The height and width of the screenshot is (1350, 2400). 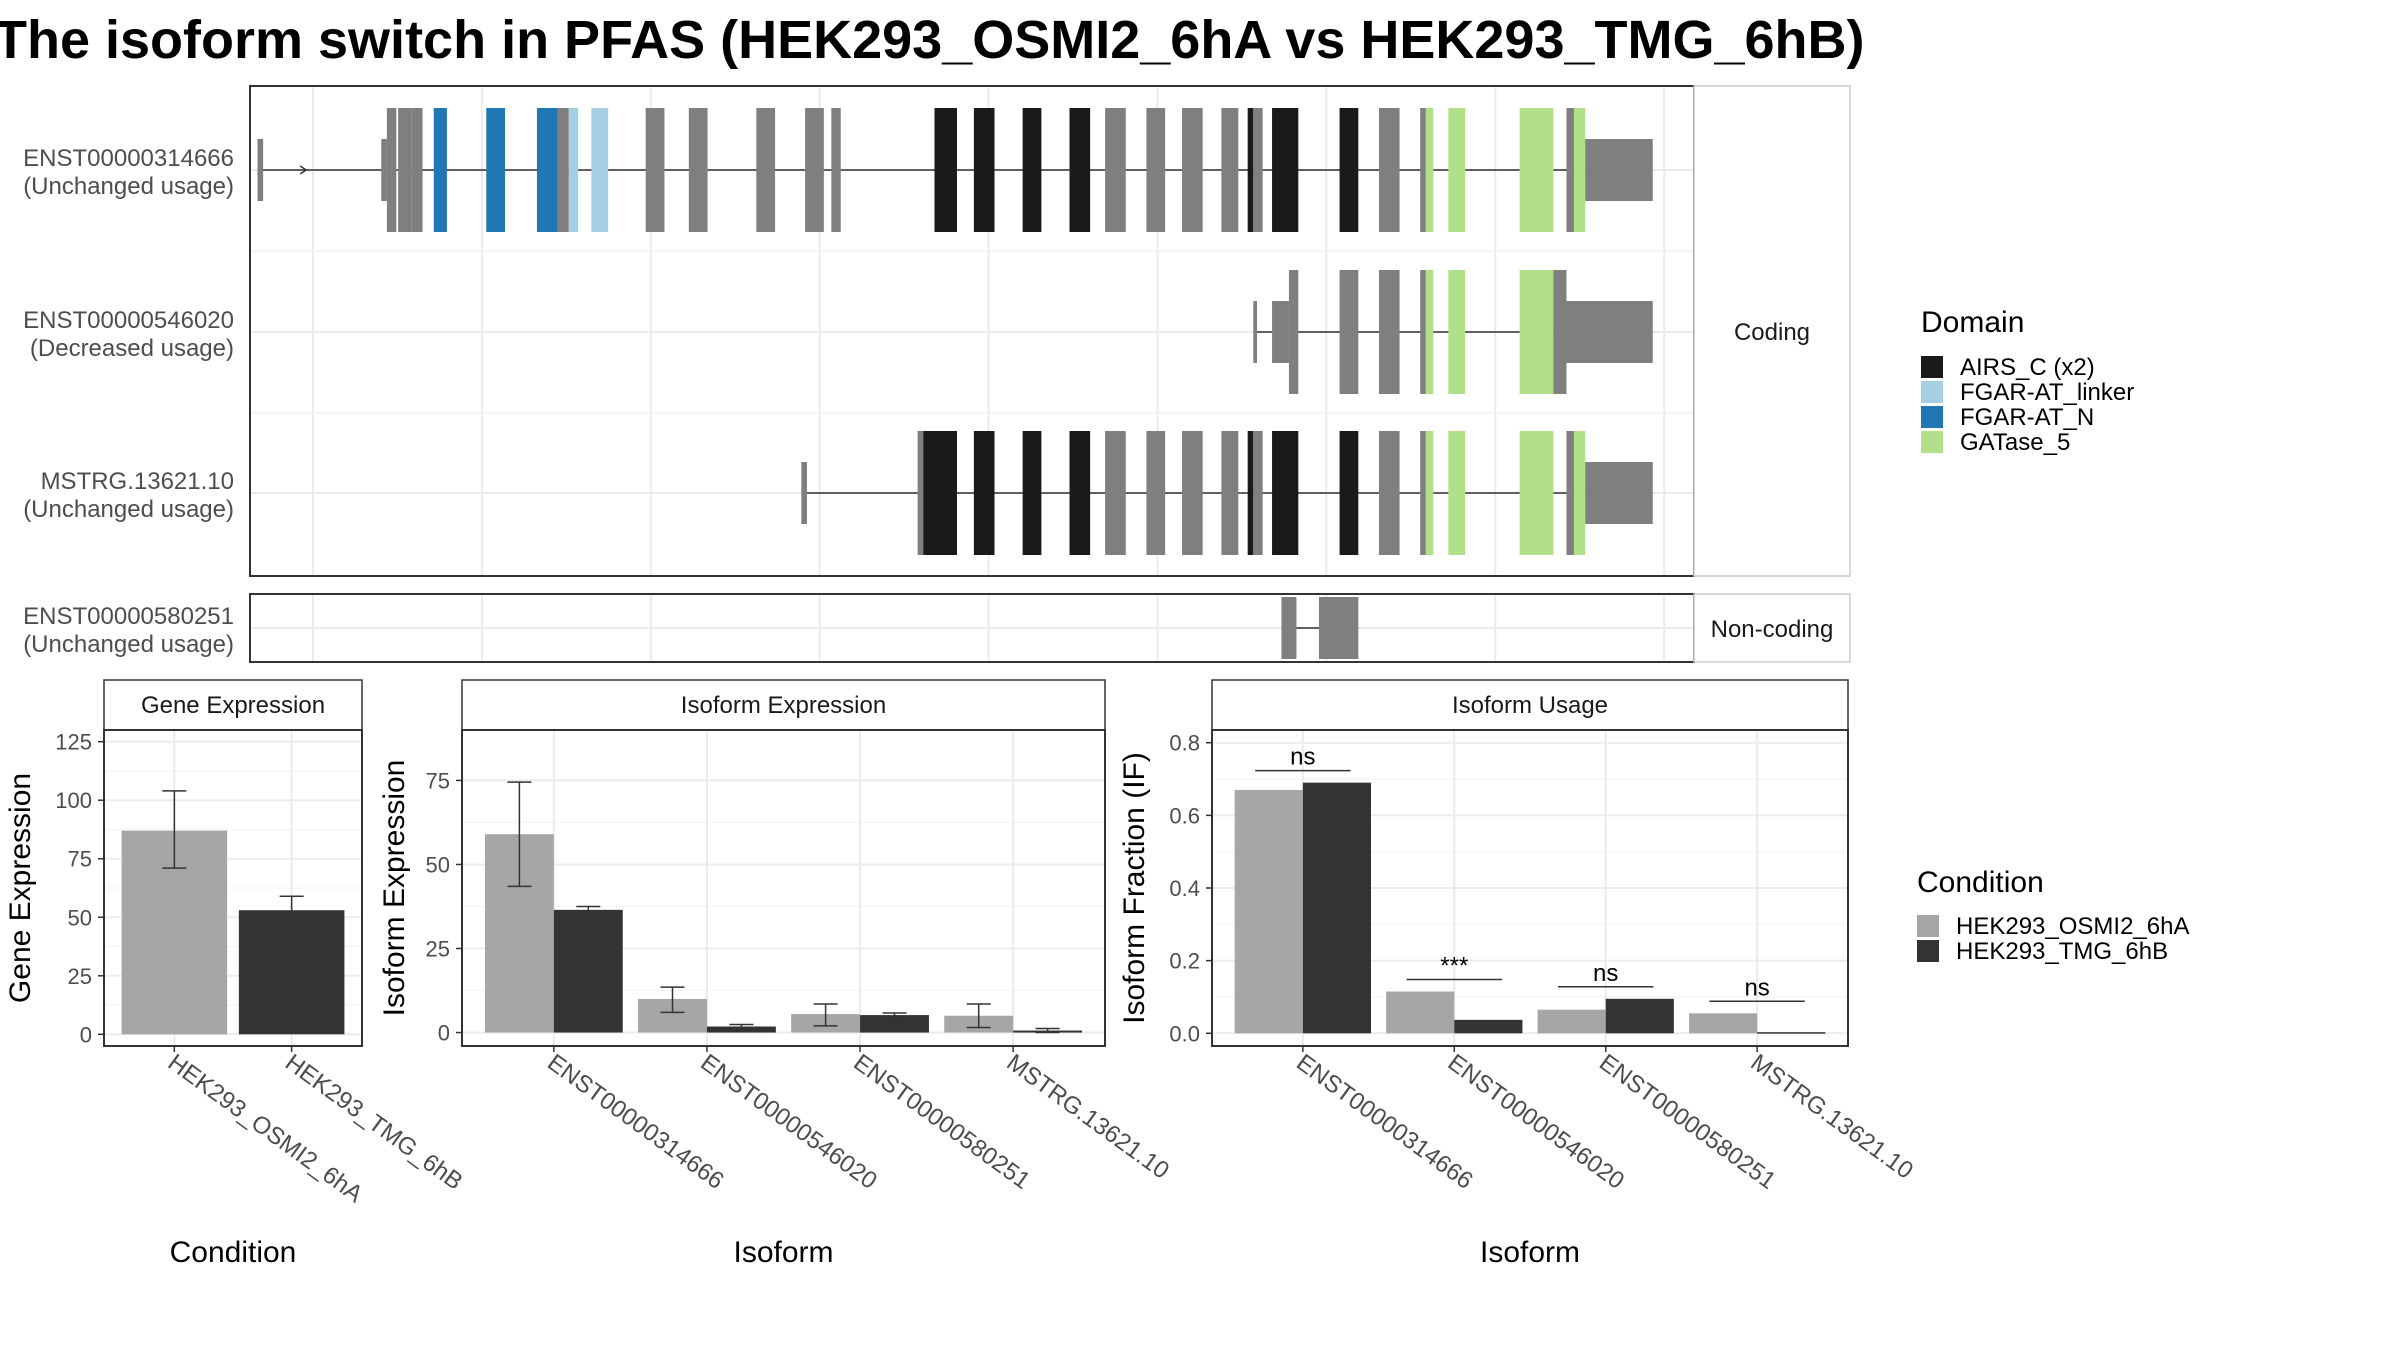 I want to click on domain-legend-label: FGAR-AT_linker, so click(x=2047, y=392).